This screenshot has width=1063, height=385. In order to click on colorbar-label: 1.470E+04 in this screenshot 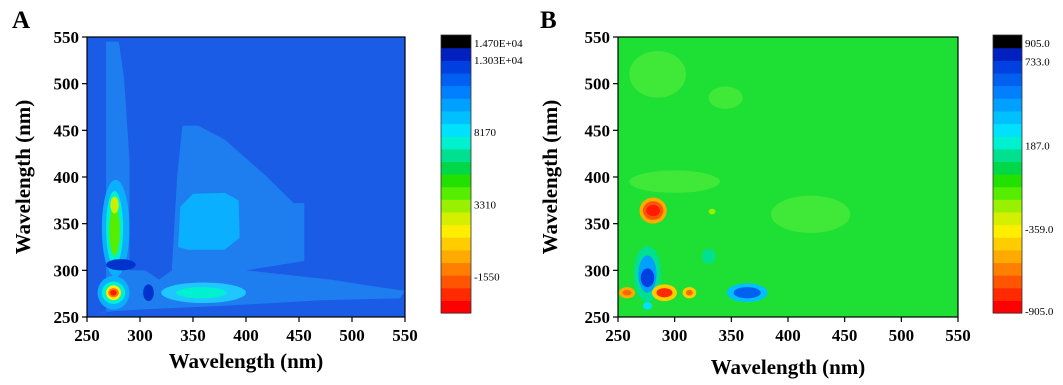, I will do `click(498, 44)`.